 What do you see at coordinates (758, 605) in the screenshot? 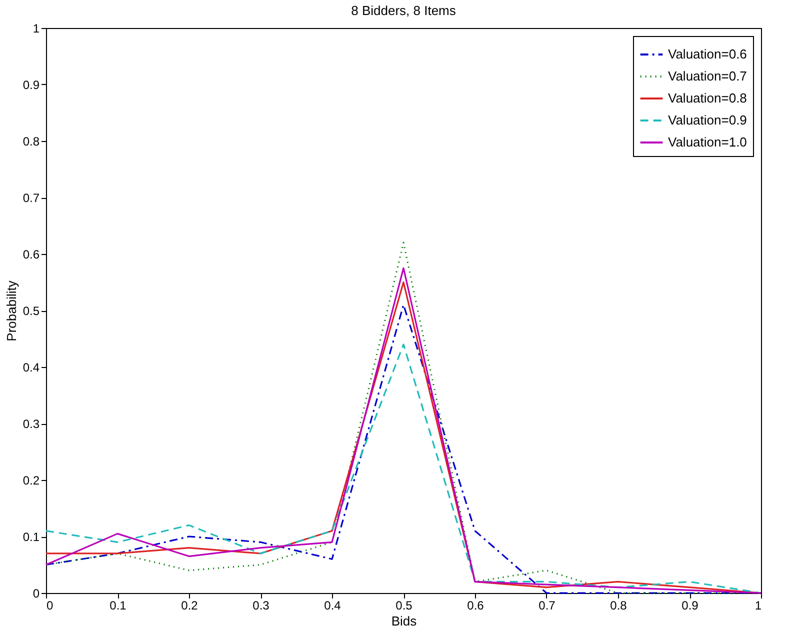
I see `x-tick-label: 1` at bounding box center [758, 605].